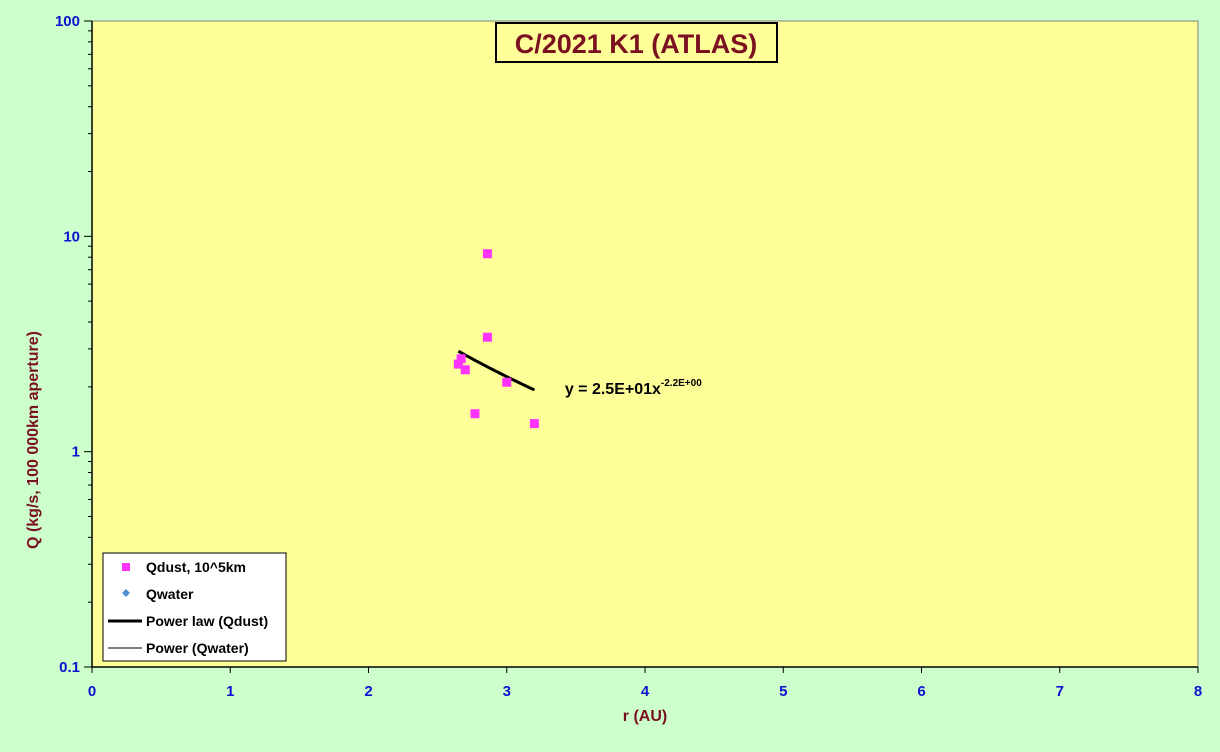 The image size is (1220, 752). What do you see at coordinates (207, 621) in the screenshot?
I see `legend-power-law-label: Power law (Qdust)` at bounding box center [207, 621].